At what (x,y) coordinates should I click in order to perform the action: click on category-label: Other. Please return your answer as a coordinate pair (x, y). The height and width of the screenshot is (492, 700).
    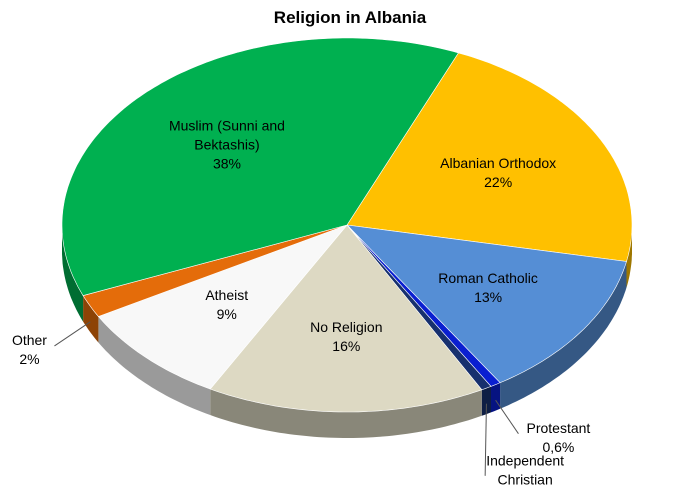
    Looking at the image, I should click on (29, 339).